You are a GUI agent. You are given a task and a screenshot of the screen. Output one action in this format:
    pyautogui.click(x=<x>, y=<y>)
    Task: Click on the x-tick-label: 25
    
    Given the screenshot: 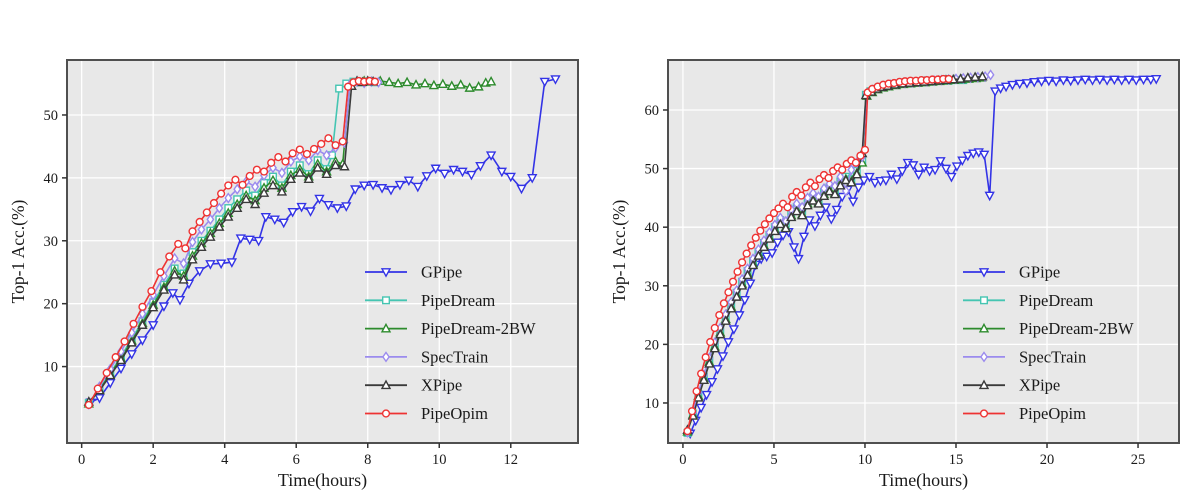 What is the action you would take?
    pyautogui.click(x=1138, y=460)
    